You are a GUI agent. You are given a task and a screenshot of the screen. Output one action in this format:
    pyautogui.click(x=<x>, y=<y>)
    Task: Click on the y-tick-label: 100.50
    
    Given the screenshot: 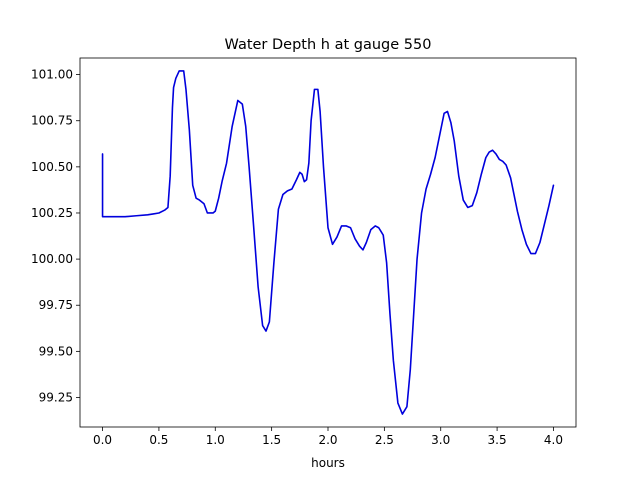 What is the action you would take?
    pyautogui.click(x=52, y=167)
    